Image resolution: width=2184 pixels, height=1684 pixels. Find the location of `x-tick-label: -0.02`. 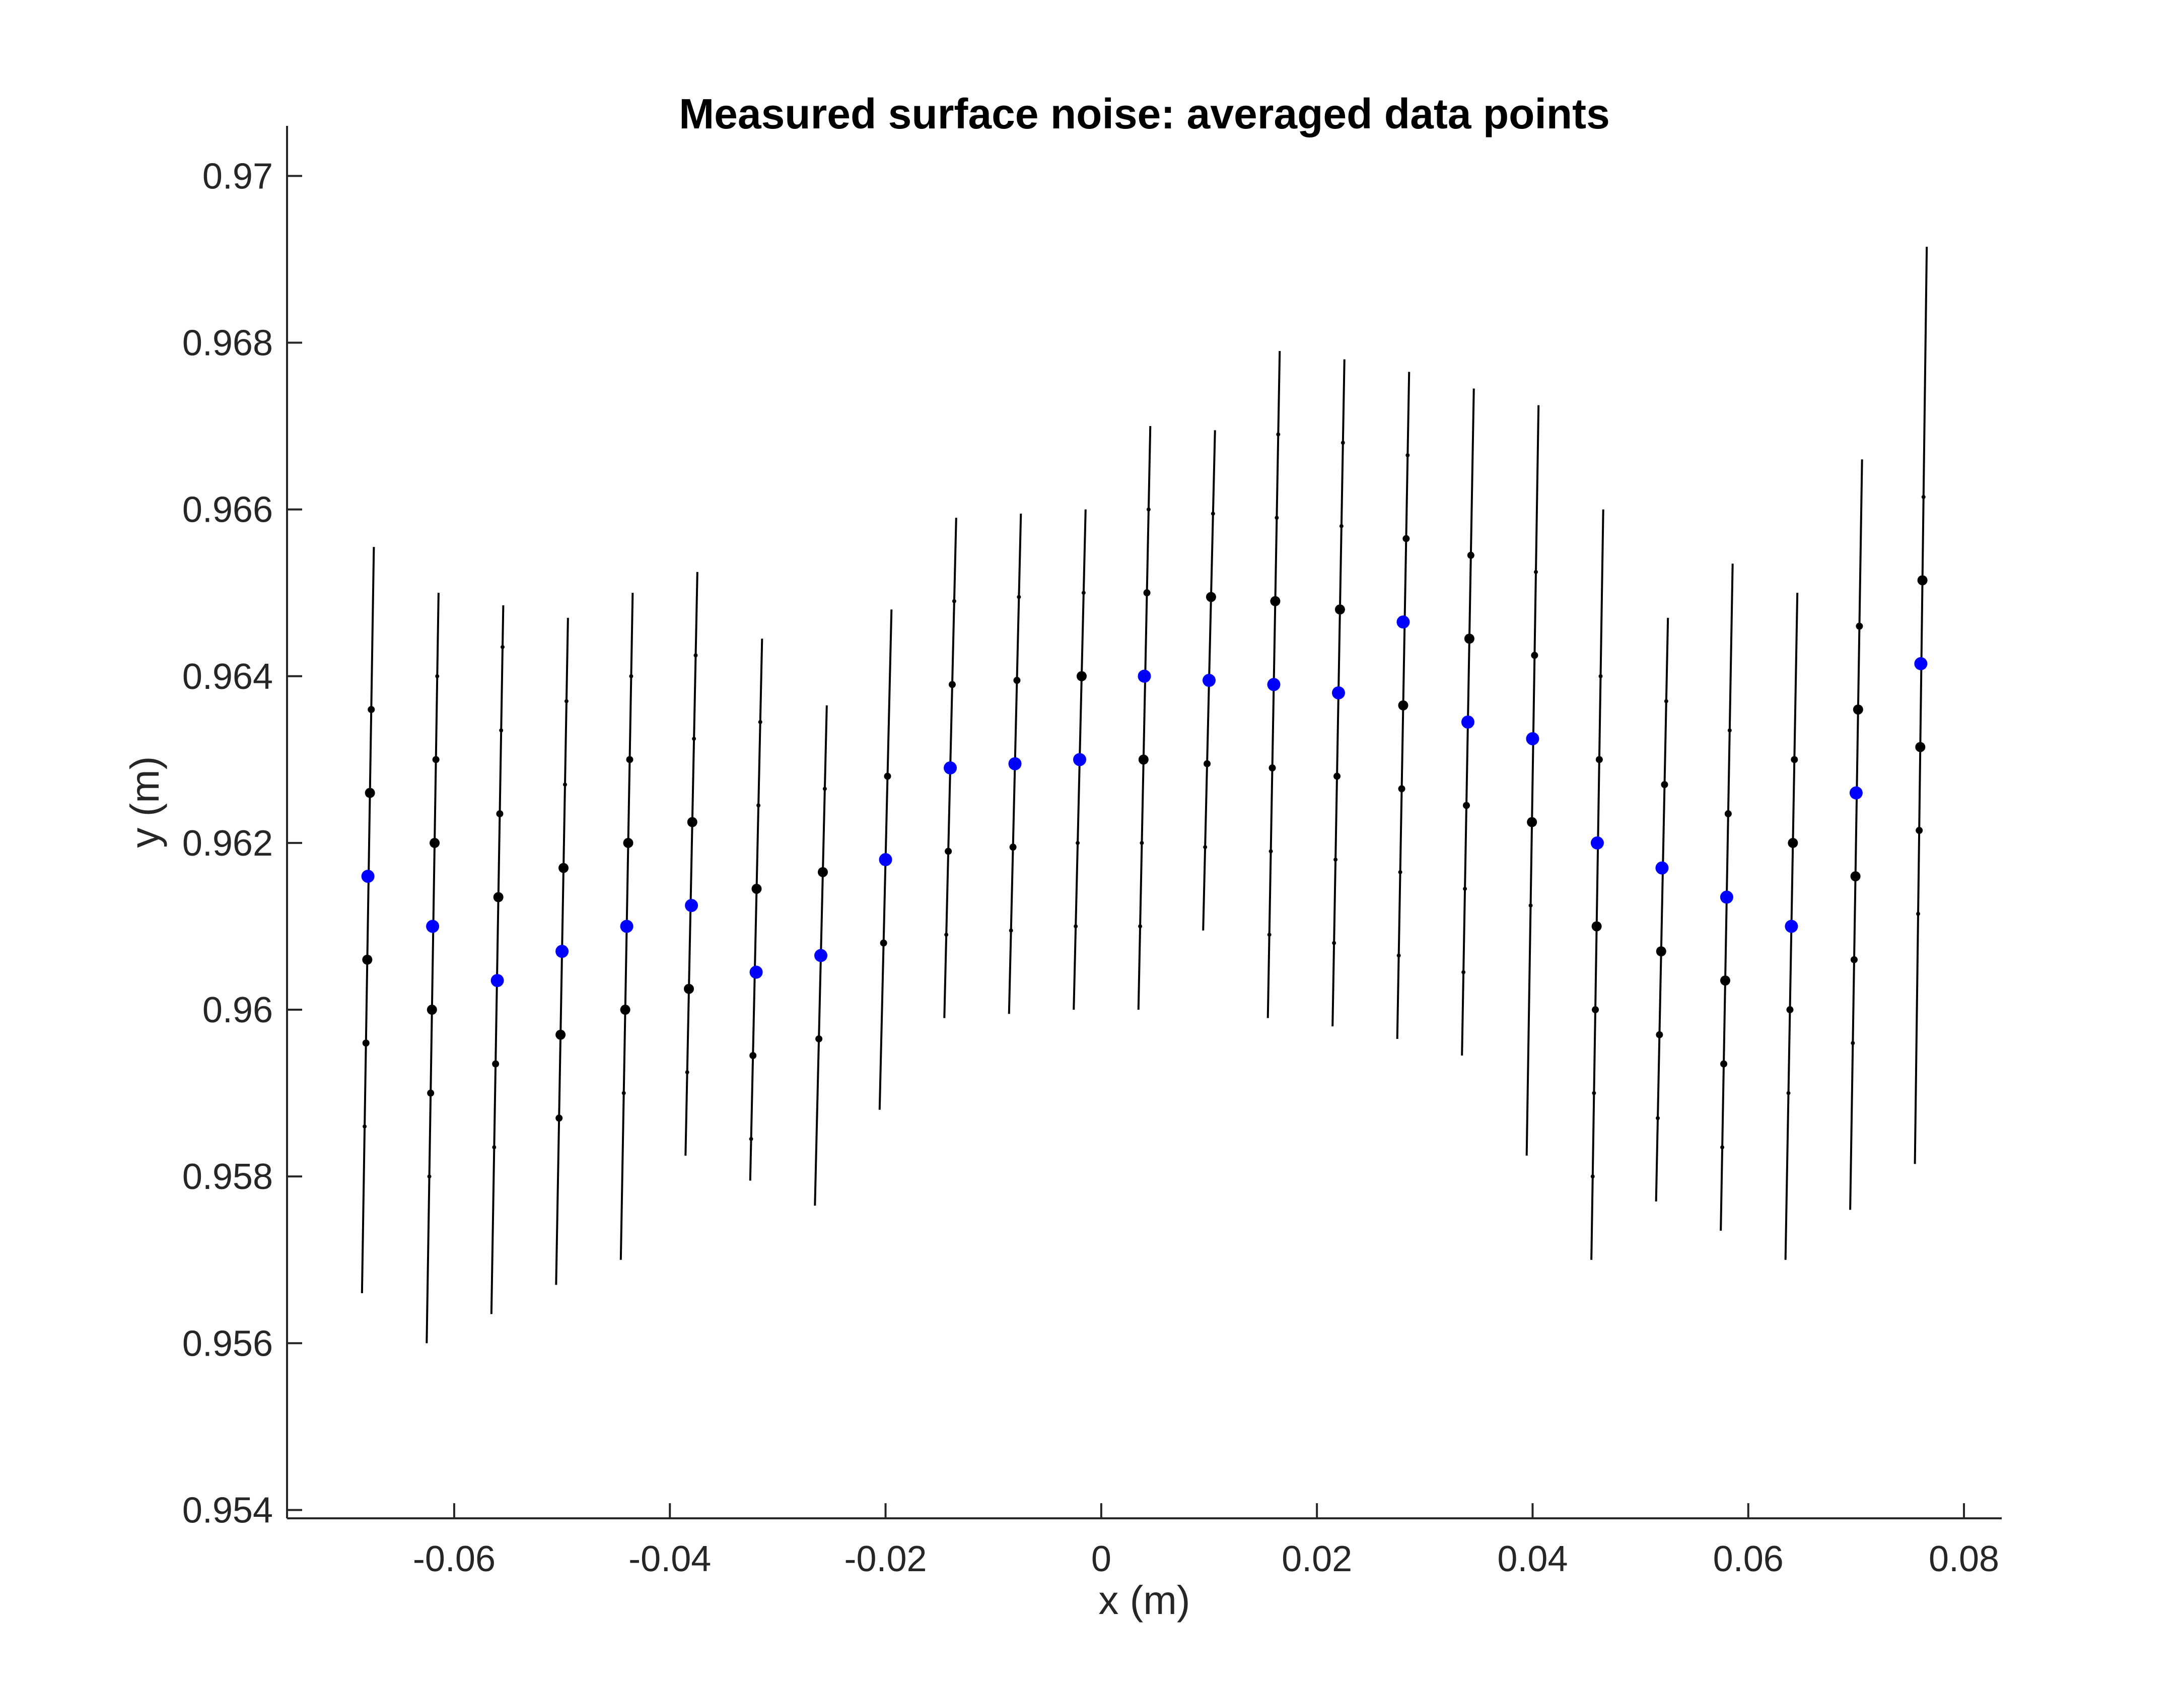

x-tick-label: -0.02 is located at coordinates (885, 1559).